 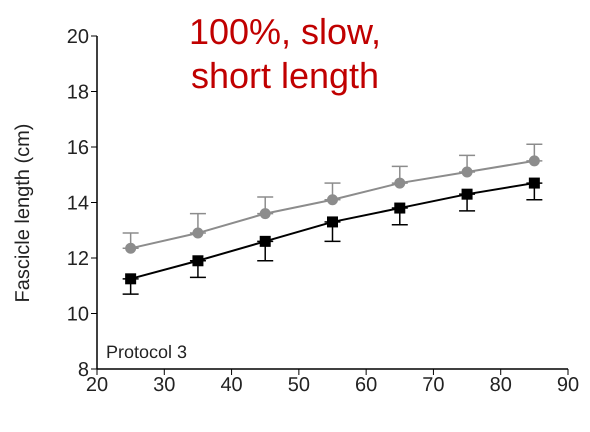 What do you see at coordinates (231, 385) in the screenshot?
I see `x-tick-label: 40` at bounding box center [231, 385].